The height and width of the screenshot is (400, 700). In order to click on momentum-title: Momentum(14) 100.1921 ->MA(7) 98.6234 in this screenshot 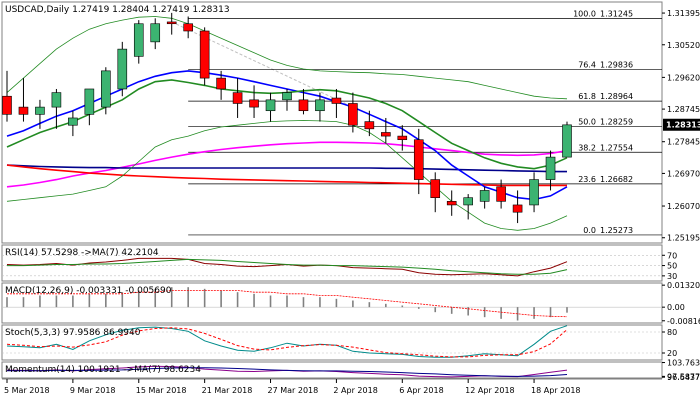, I will do `click(103, 370)`.